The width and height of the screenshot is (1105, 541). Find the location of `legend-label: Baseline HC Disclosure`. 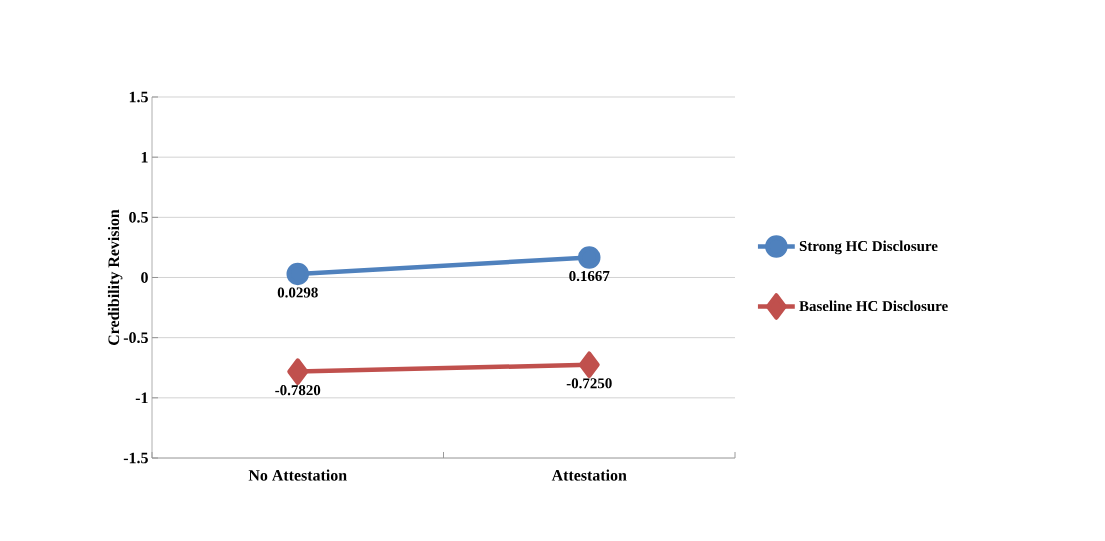

legend-label: Baseline HC Disclosure is located at coordinates (873, 306).